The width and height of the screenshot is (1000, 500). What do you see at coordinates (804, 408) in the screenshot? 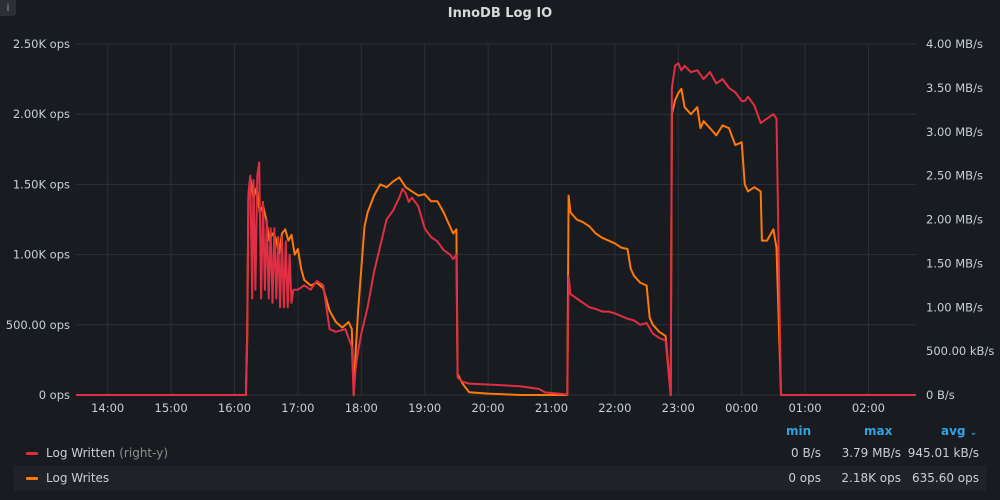
I see `x-tick-label: 01:00` at bounding box center [804, 408].